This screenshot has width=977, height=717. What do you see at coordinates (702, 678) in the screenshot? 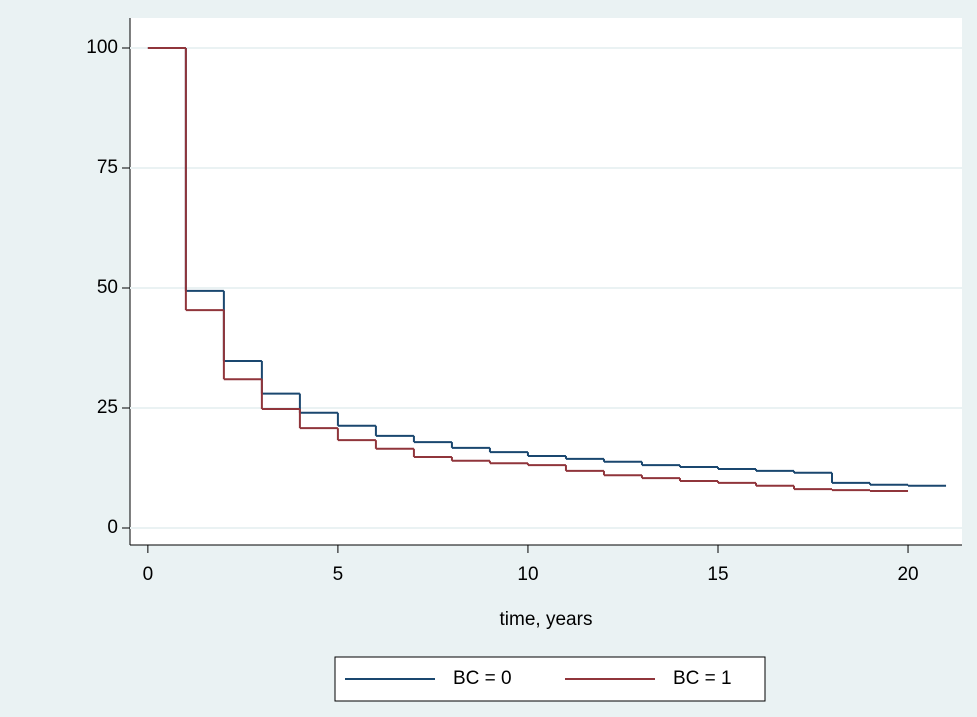
I see `legend-label: BC = 1` at bounding box center [702, 678].